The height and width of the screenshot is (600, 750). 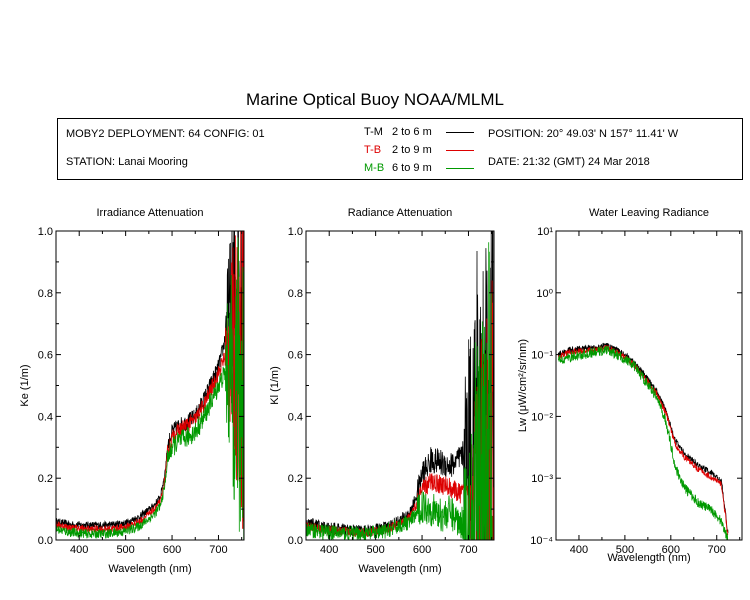 What do you see at coordinates (275, 385) in the screenshot?
I see `y-axis-label: Kl (1/m)` at bounding box center [275, 385].